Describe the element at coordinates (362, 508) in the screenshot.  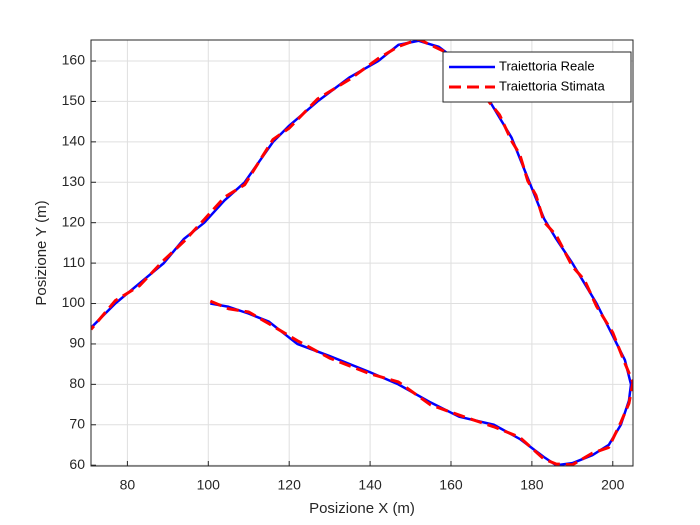
I see `x-axis-label: Posizione X (m)` at that location.